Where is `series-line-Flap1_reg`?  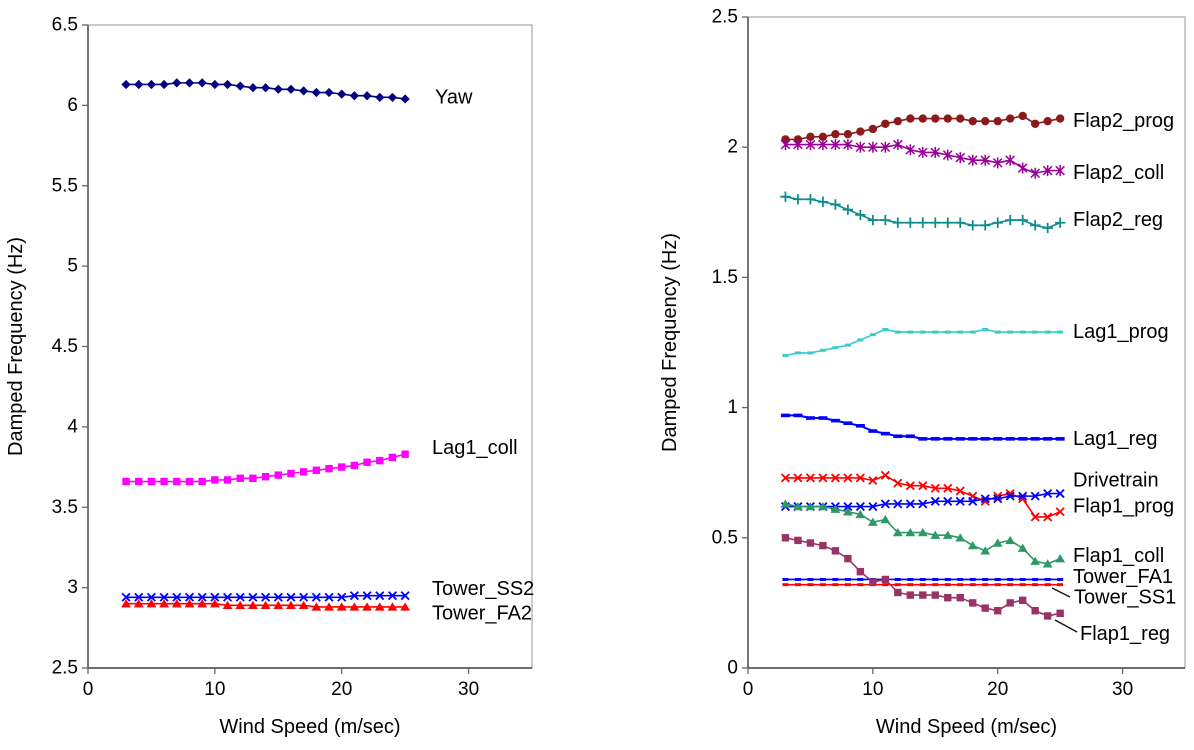
series-line-Flap1_reg is located at coordinates (923, 577).